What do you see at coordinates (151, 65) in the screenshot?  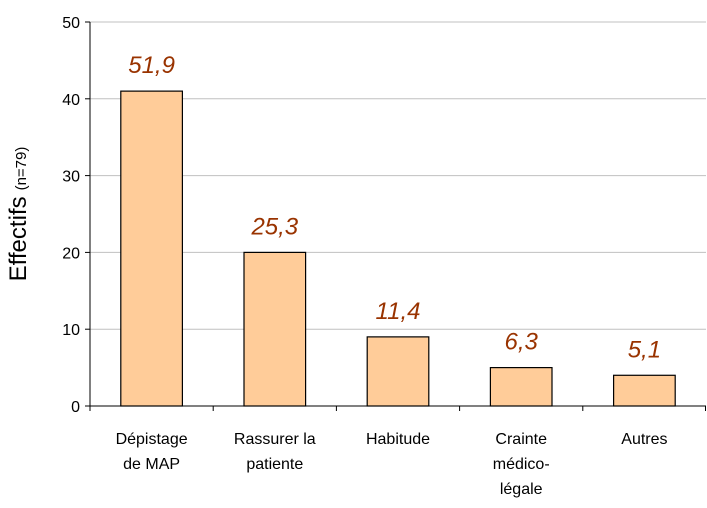 I see `bar-annotation: 51,9` at bounding box center [151, 65].